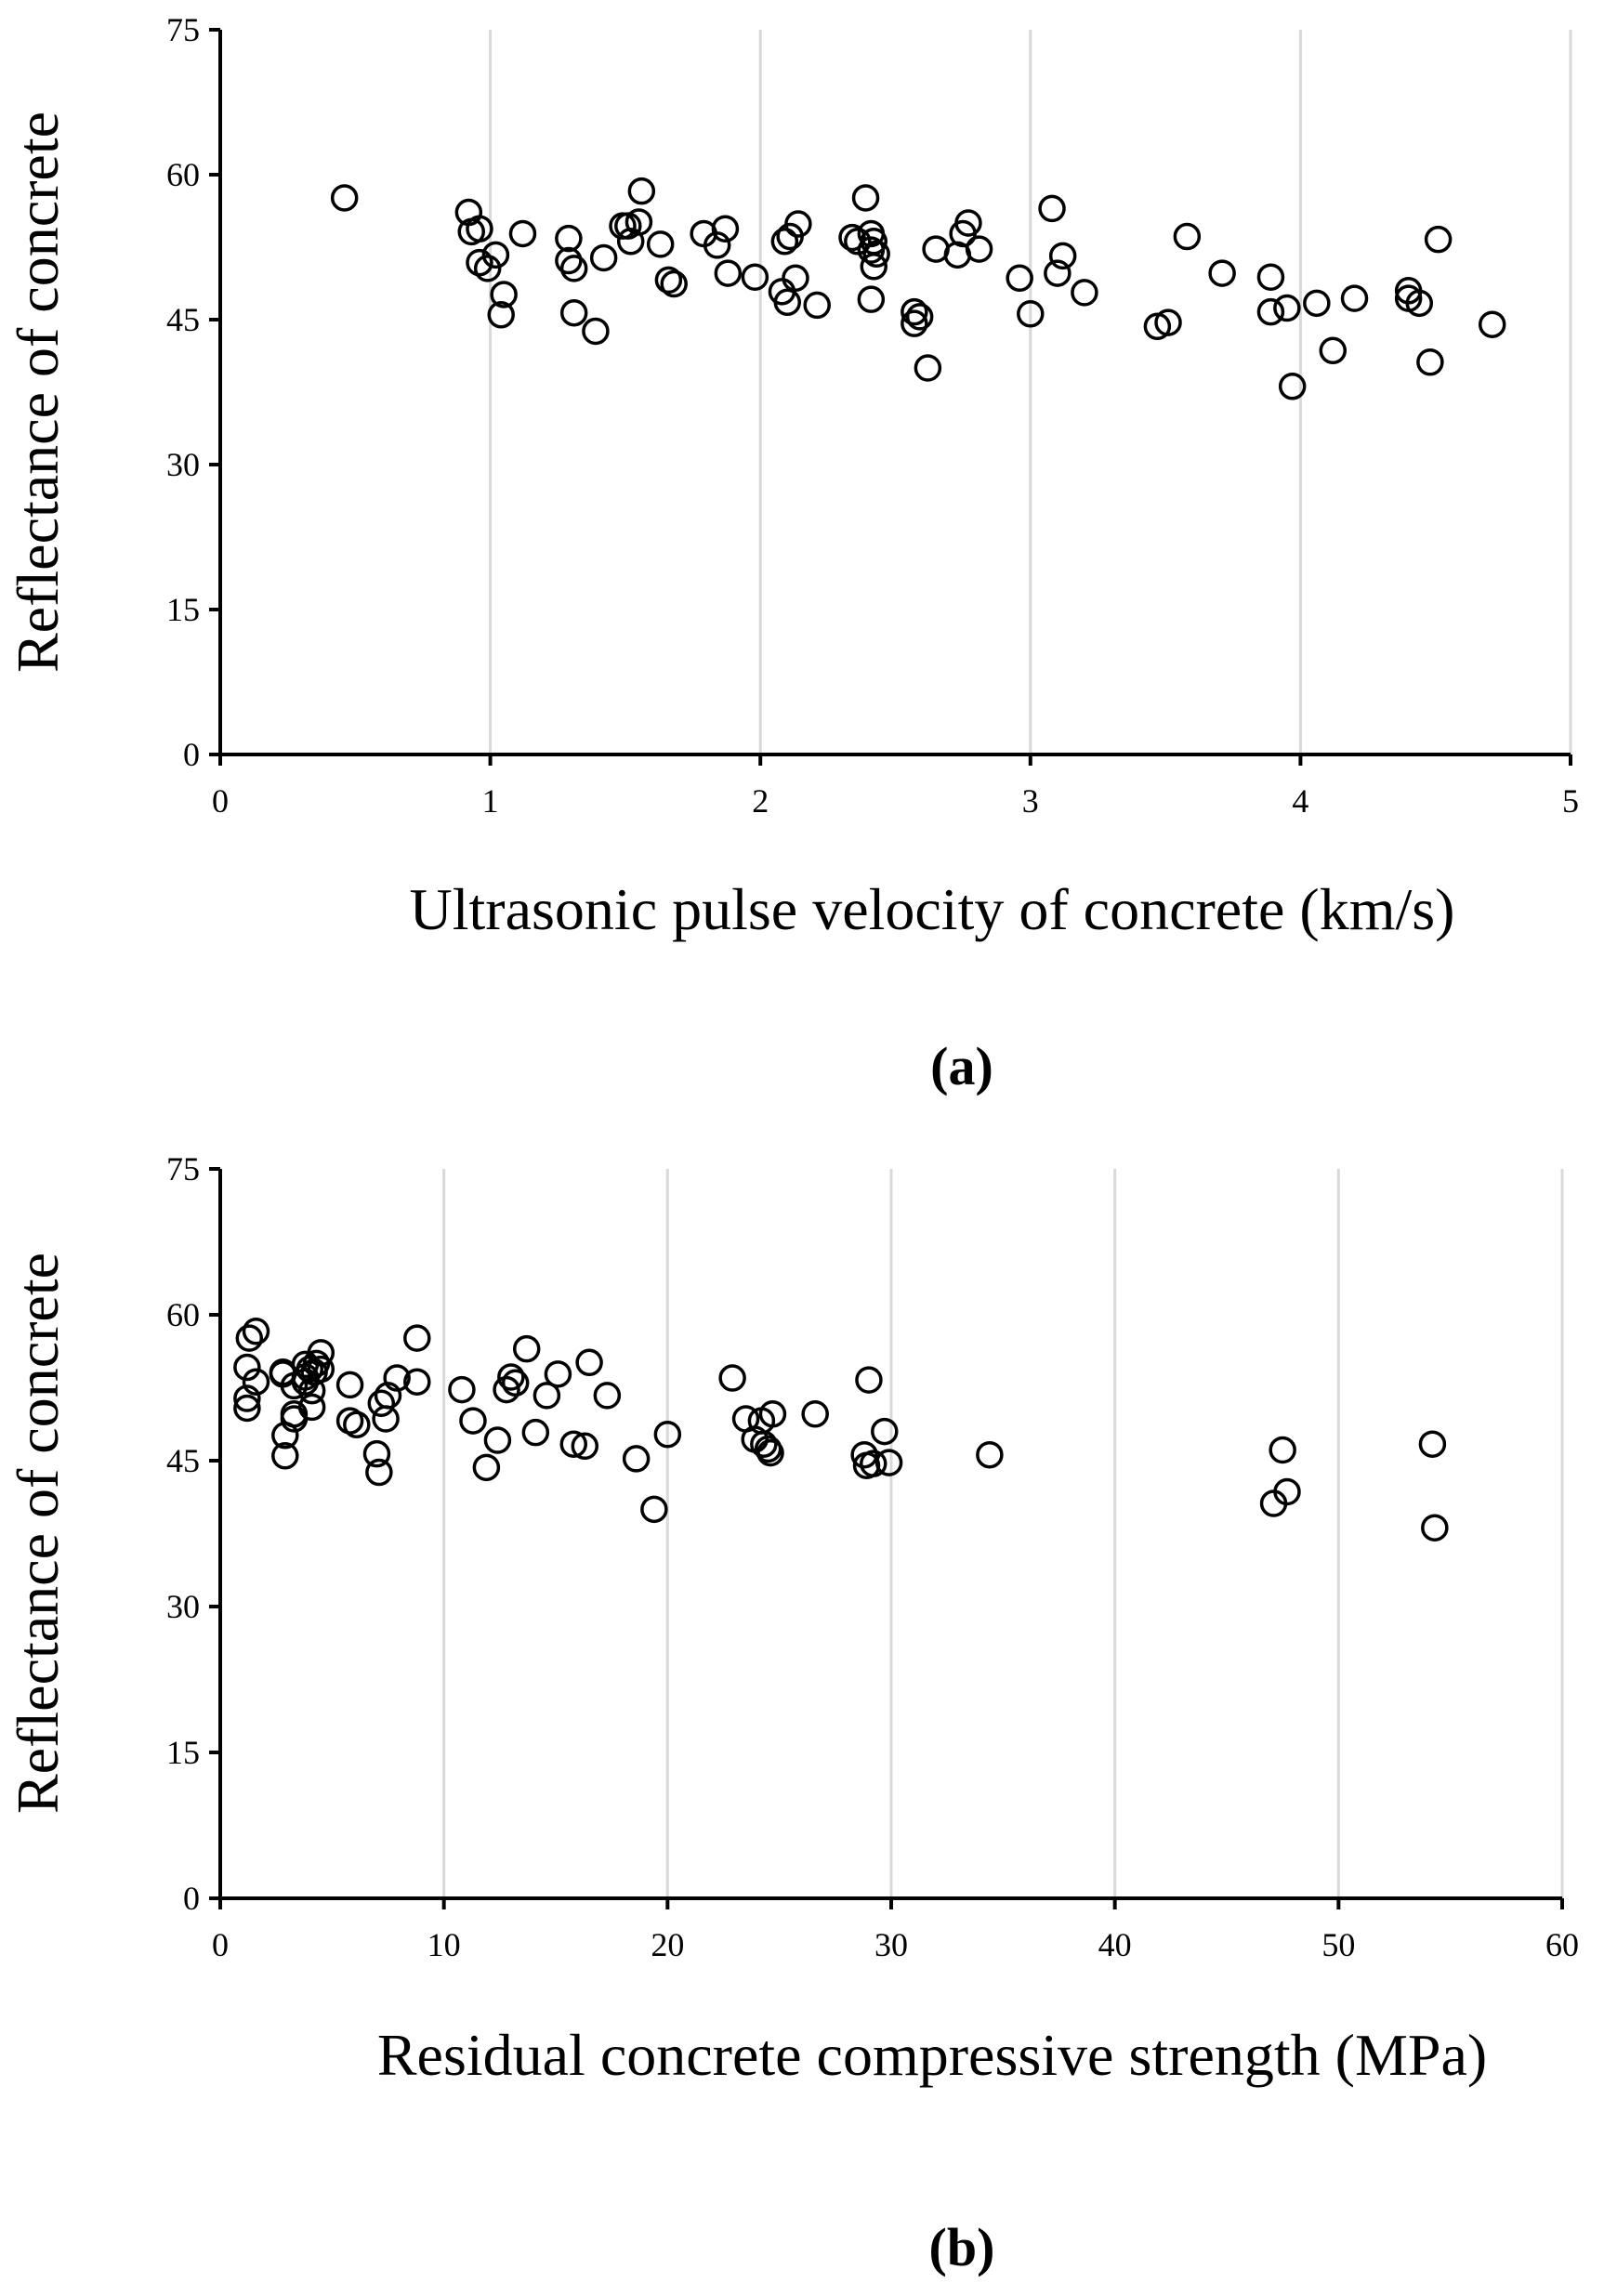 The height and width of the screenshot is (2296, 1604). What do you see at coordinates (183, 319) in the screenshot?
I see `chart-a-y-tick-label-45: 45` at bounding box center [183, 319].